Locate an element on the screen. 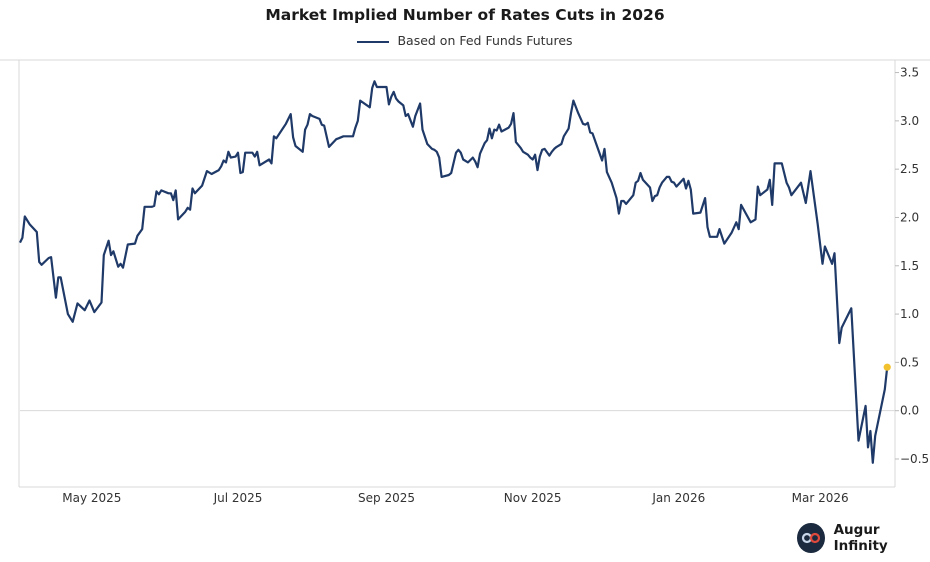 Image resolution: width=930 pixels, height=562 pixels. legend-swatch is located at coordinates (373, 41).